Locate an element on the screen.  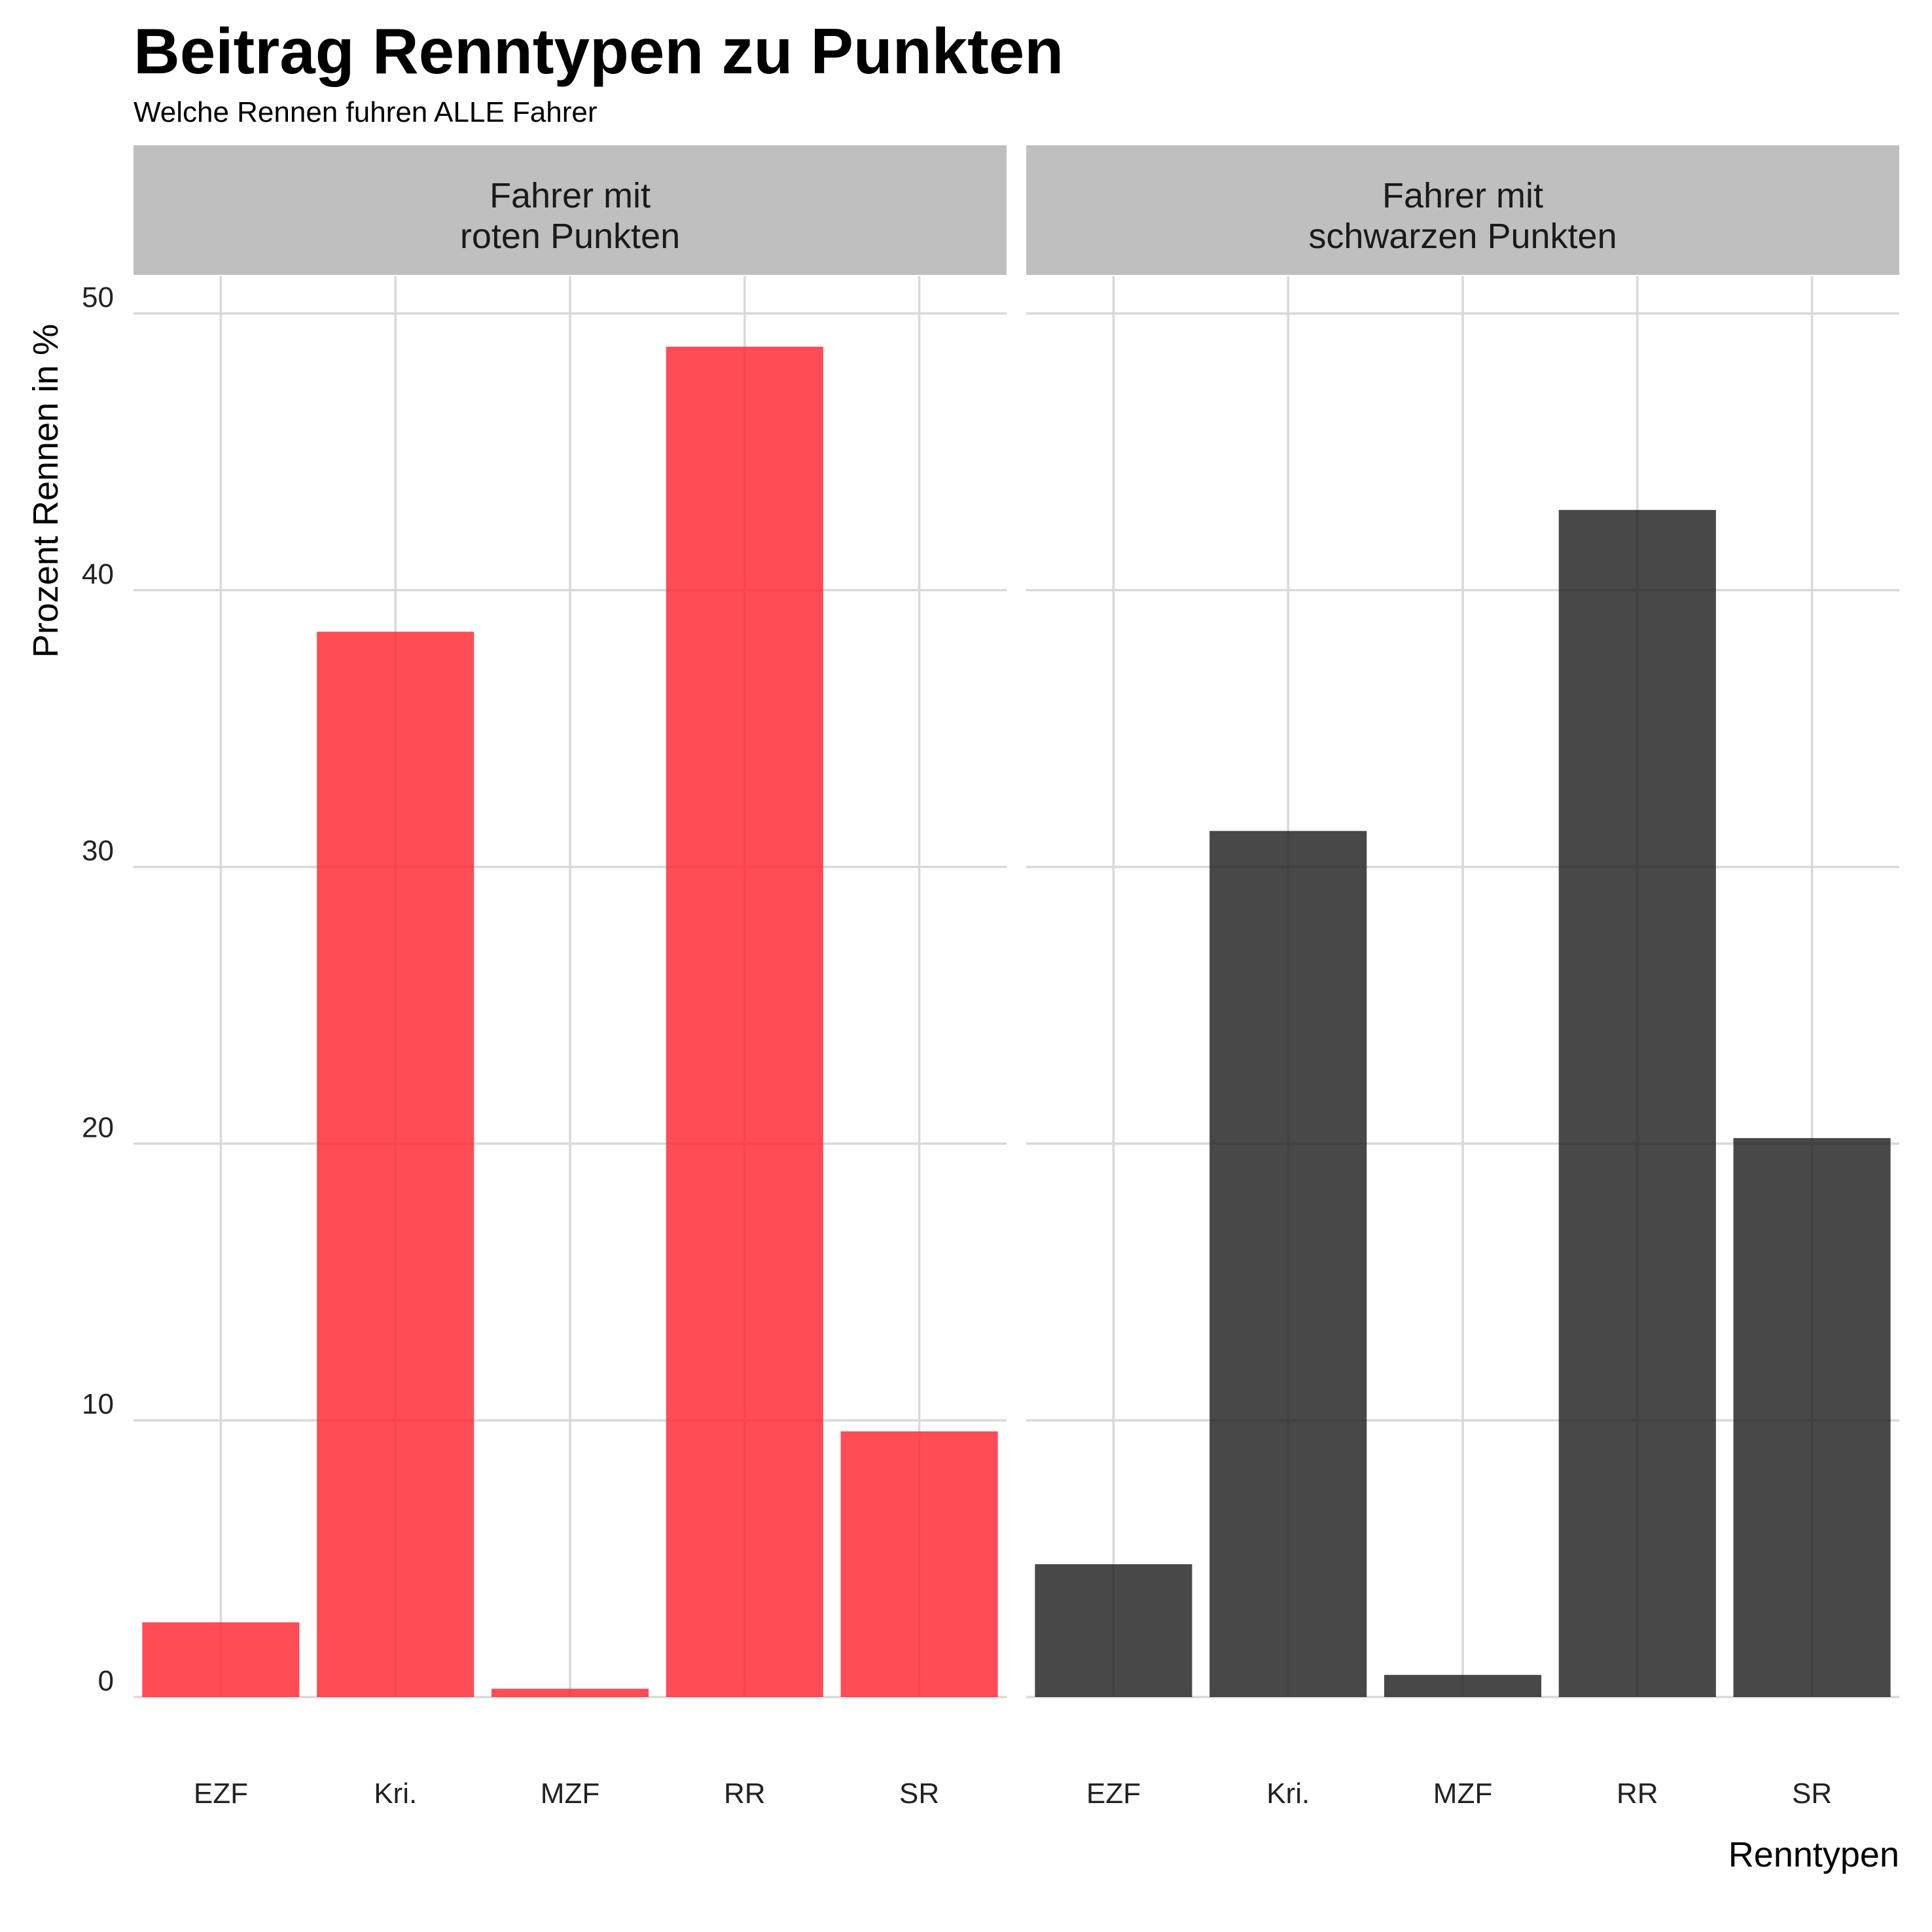
y-axis-title: Prozent Rennen in % is located at coordinates (45, 491).